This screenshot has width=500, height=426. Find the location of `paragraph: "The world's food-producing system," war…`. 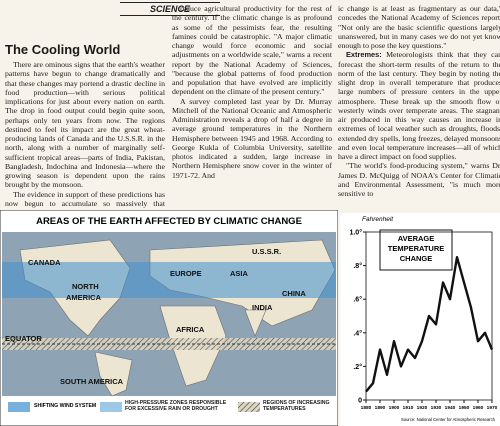

paragraph: "The world's food-producing system," war… is located at coordinates (419, 179).